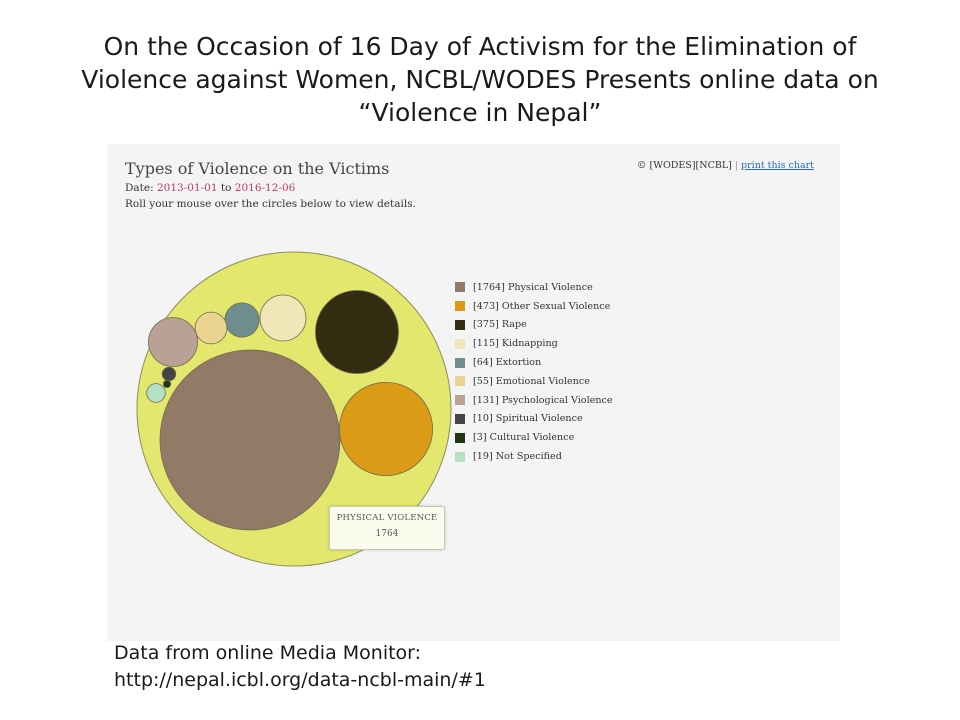  Describe the element at coordinates (387, 528) in the screenshot. I see `tooltip: PHYSICAL VIOLENCE 1764` at that location.